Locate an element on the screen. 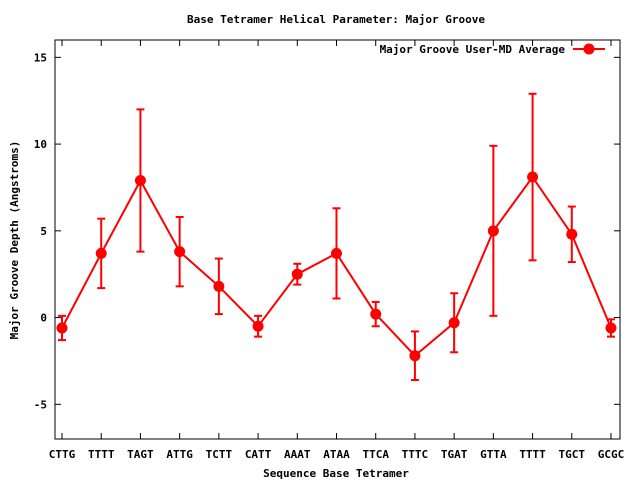 Image resolution: width=640 pixels, height=480 pixels. legend-label: Major Groove User-MD Average is located at coordinates (473, 49).